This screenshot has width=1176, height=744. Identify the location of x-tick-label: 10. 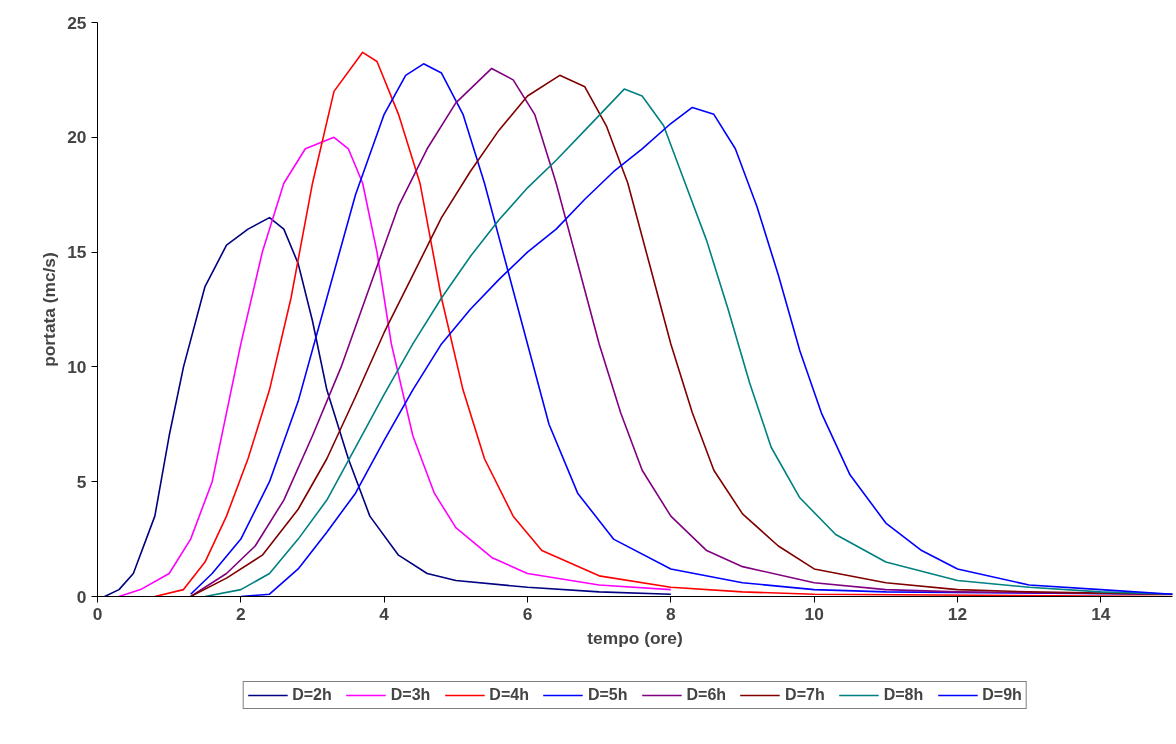
(814, 613).